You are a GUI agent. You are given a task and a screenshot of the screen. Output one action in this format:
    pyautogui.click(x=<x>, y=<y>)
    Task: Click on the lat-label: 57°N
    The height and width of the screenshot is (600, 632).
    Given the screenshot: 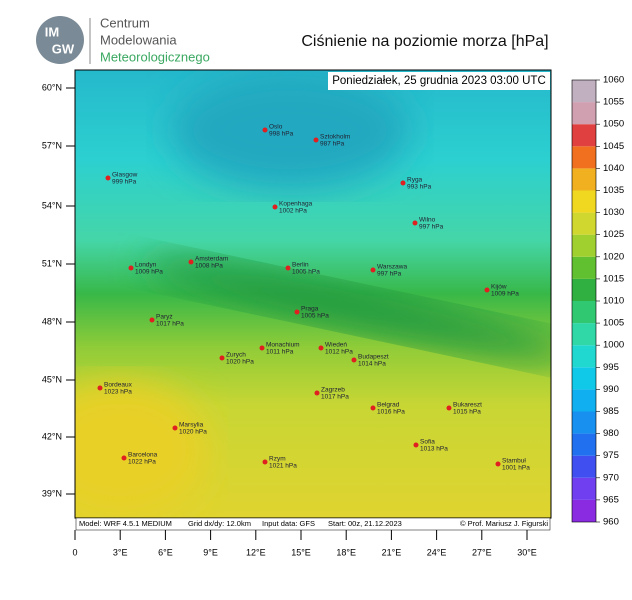 What is the action you would take?
    pyautogui.click(x=52, y=145)
    